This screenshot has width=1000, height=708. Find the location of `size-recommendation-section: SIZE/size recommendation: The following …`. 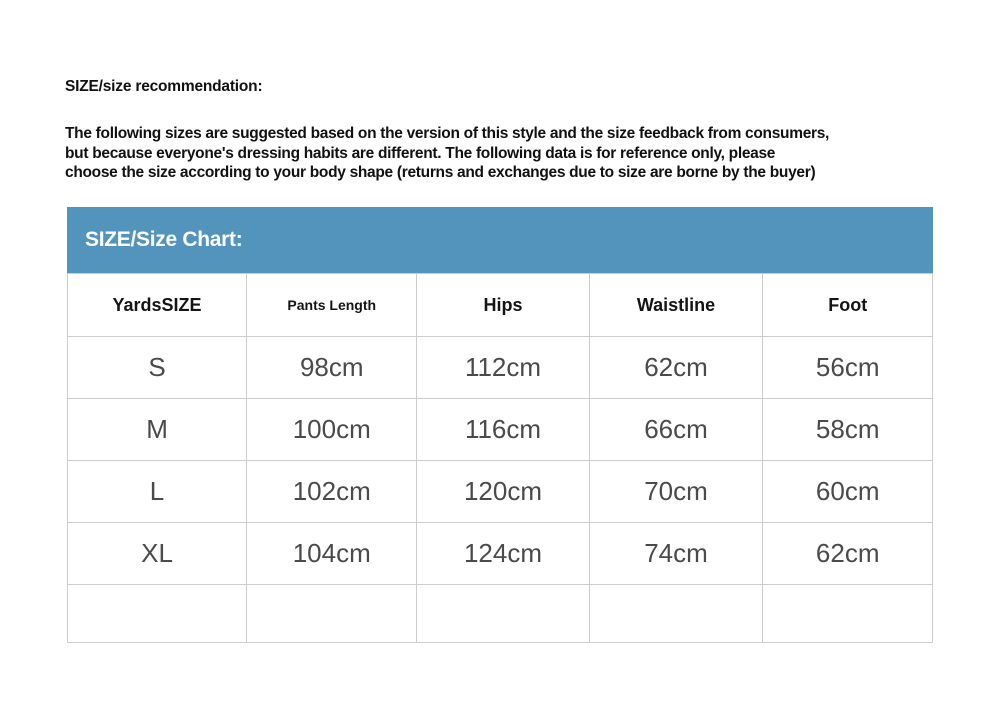

size-recommendation-section: SIZE/size recommendation: The following … is located at coordinates (505, 130).